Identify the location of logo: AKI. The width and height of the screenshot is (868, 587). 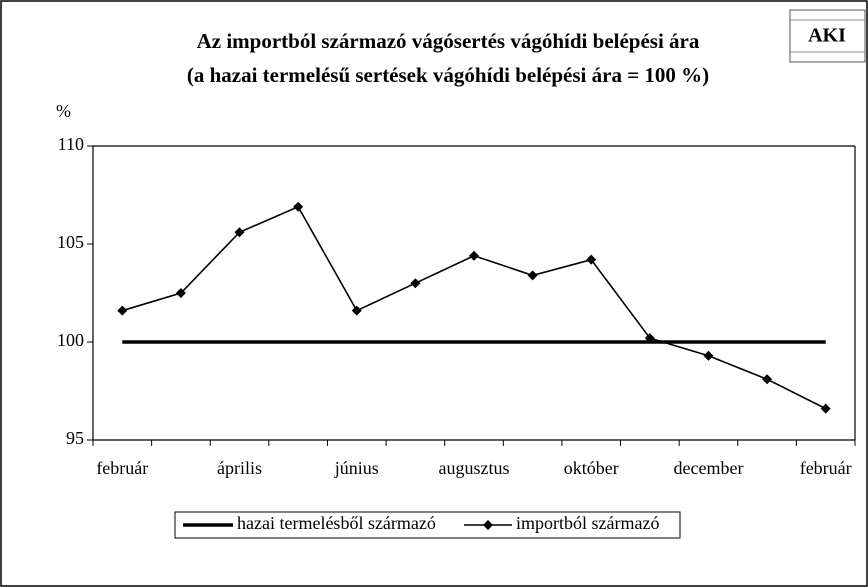
(827, 36).